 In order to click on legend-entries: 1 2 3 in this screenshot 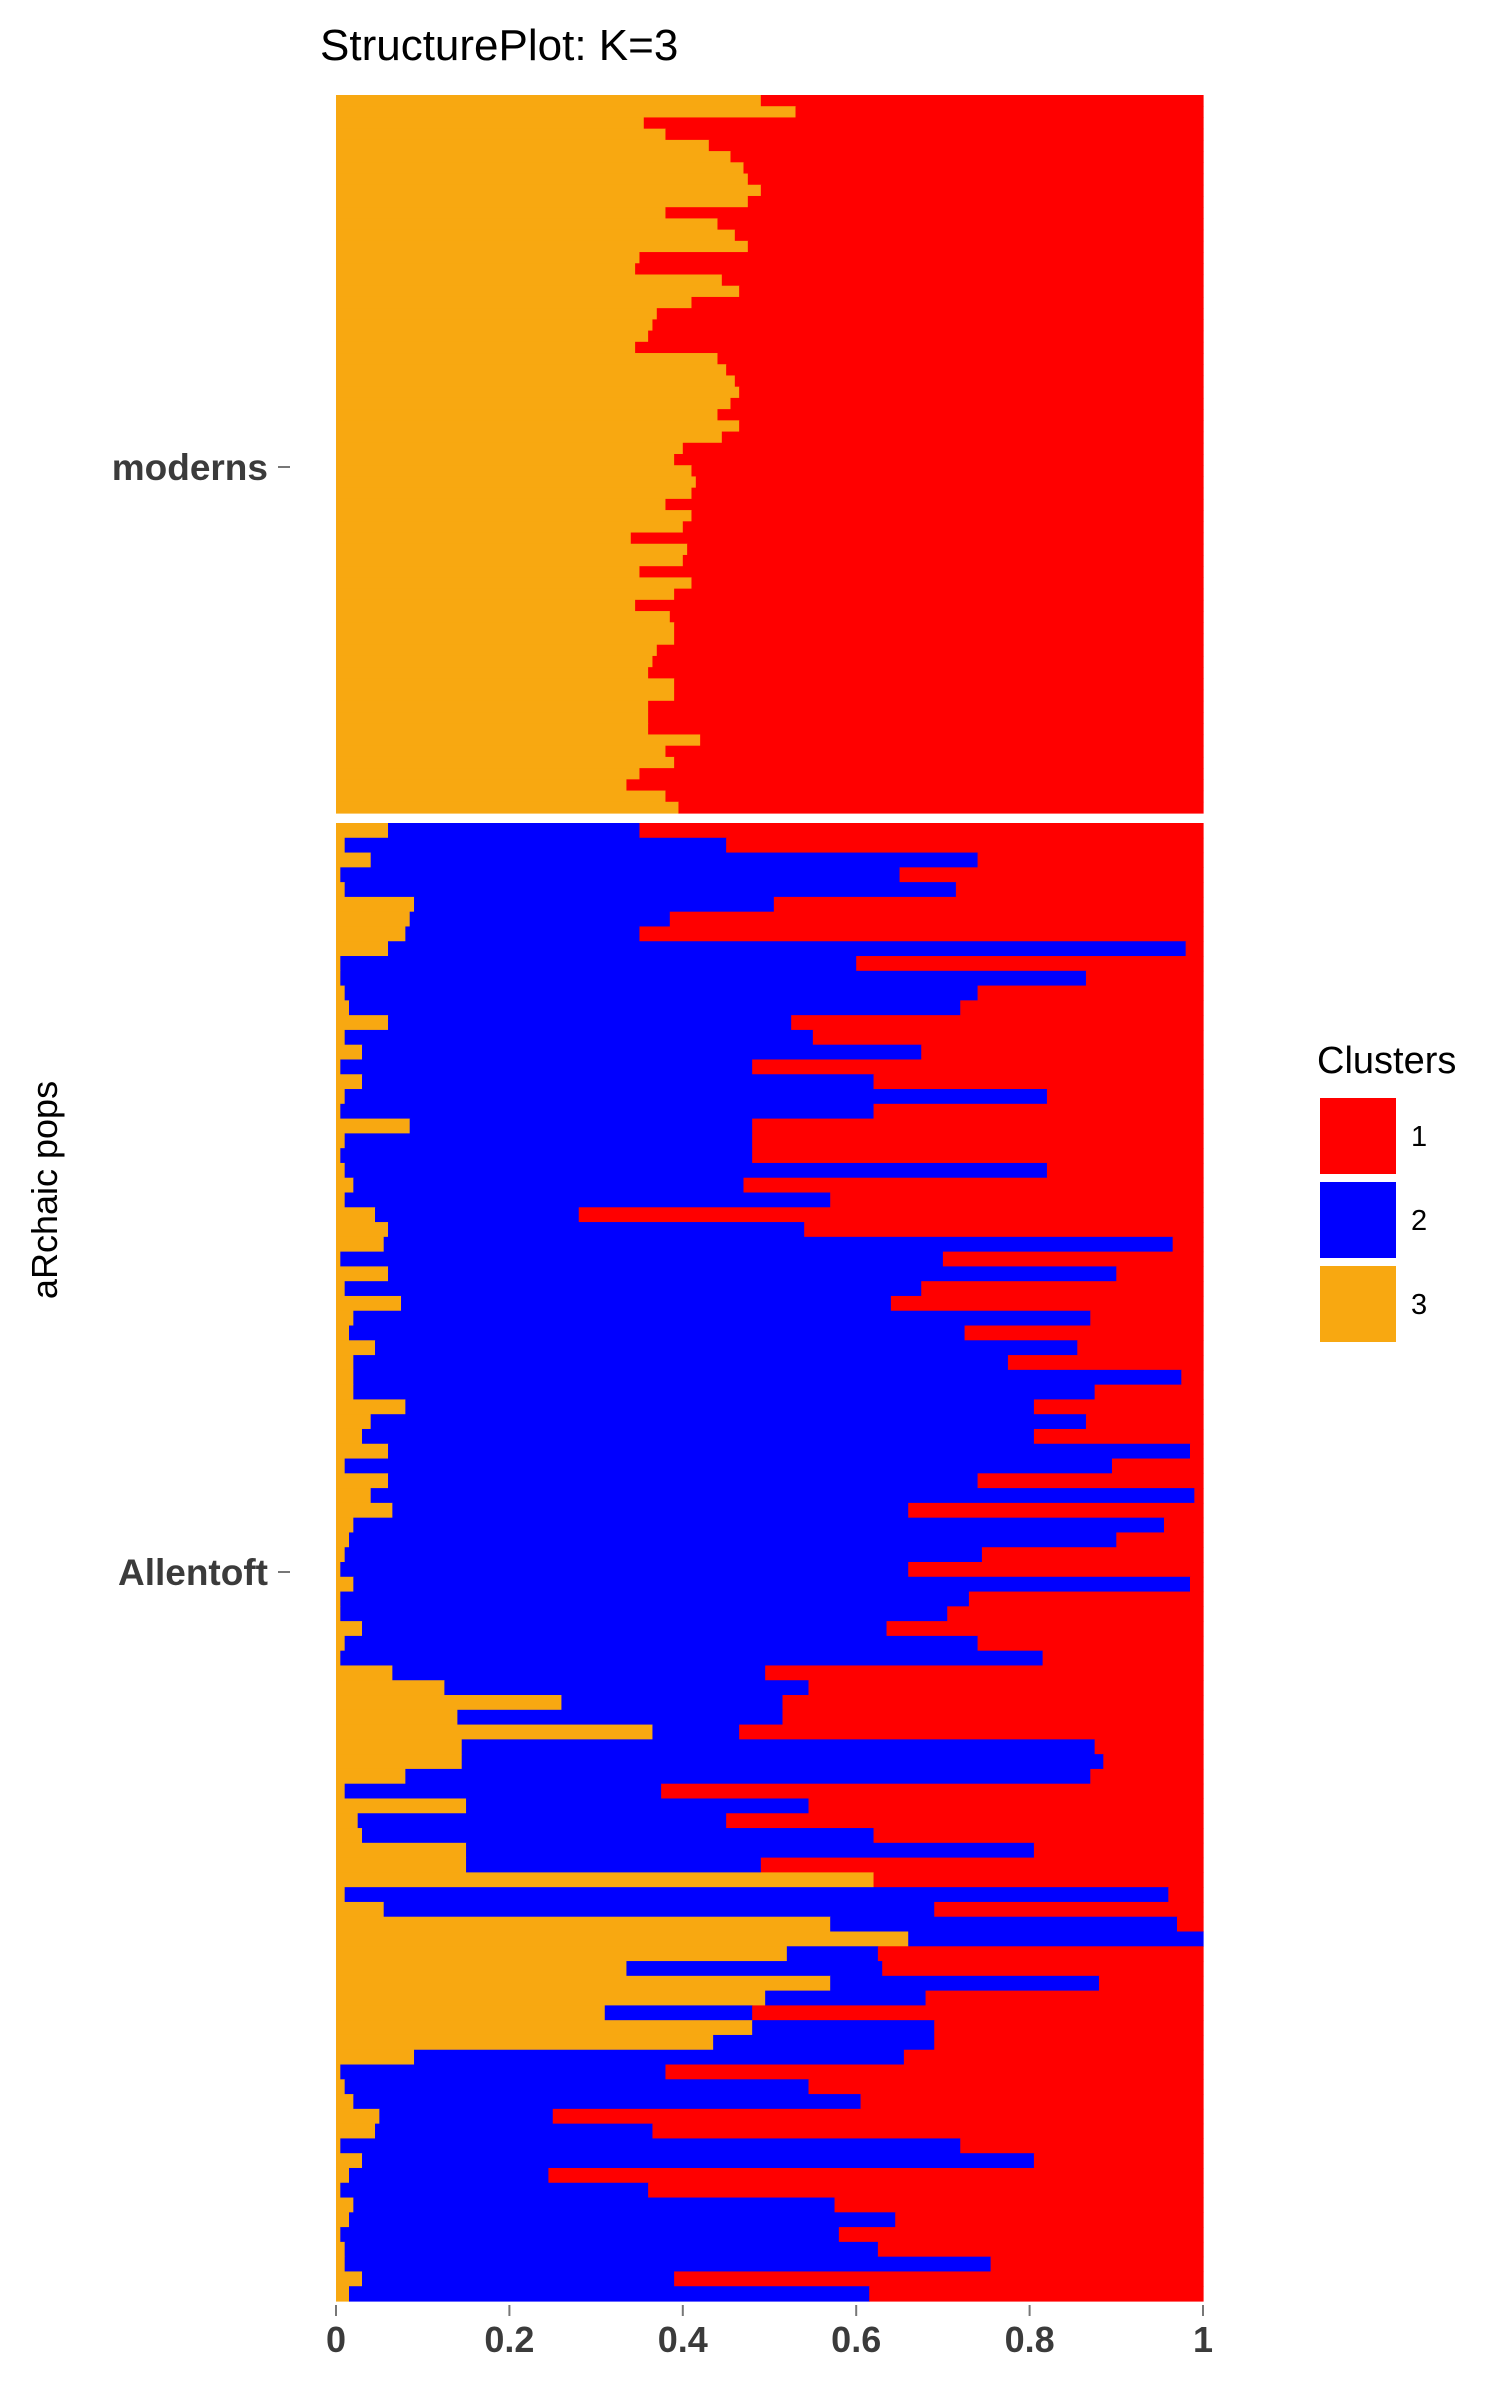, I will do `click(1373, 1220)`.